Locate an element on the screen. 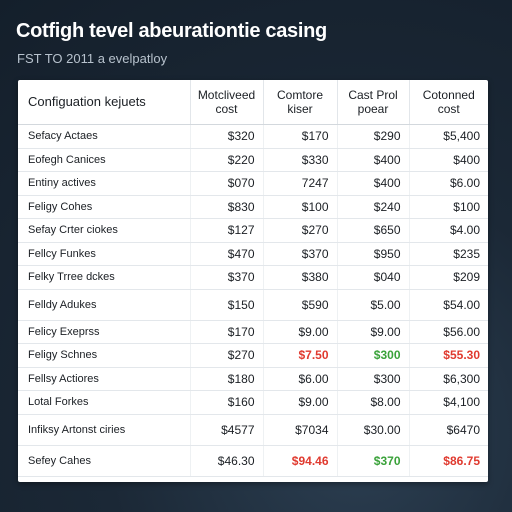 The image size is (512, 512). page-title: Cotfigh tevel abeurationtie casing is located at coordinates (171, 31).